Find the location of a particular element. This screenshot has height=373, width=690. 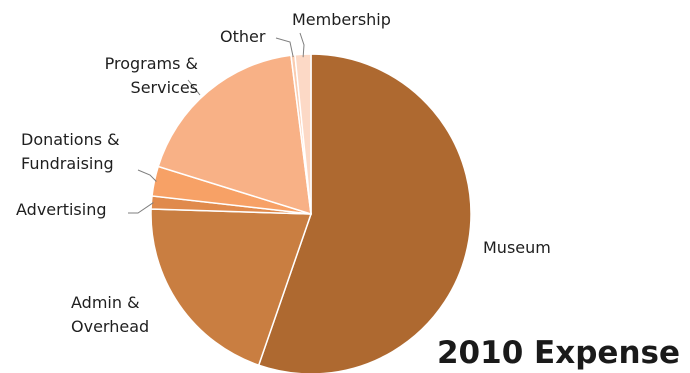

slice-label-other-text: Other is located at coordinates (243, 36).